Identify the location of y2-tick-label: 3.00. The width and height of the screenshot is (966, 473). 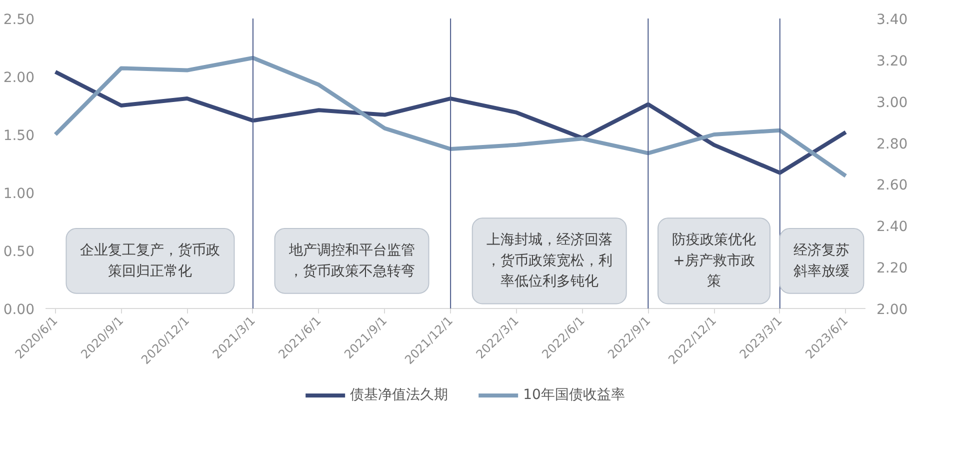
(892, 102).